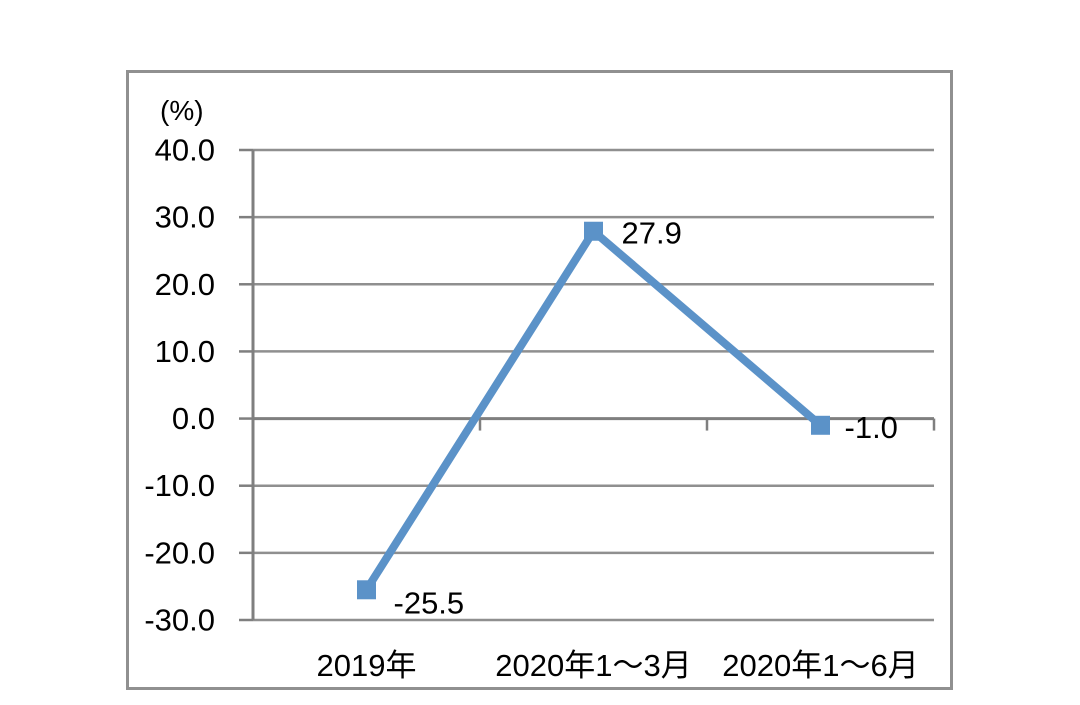 This screenshot has width=1080, height=705. Describe the element at coordinates (179, 552) in the screenshot. I see `y-tick-label: -20.0` at that location.